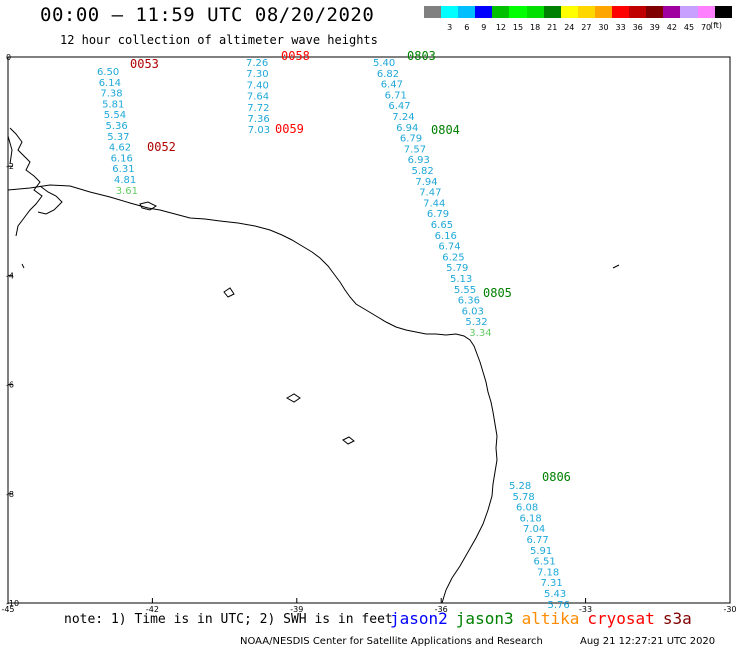  I want to click on wave-height-value: 7.44, so click(434, 203).